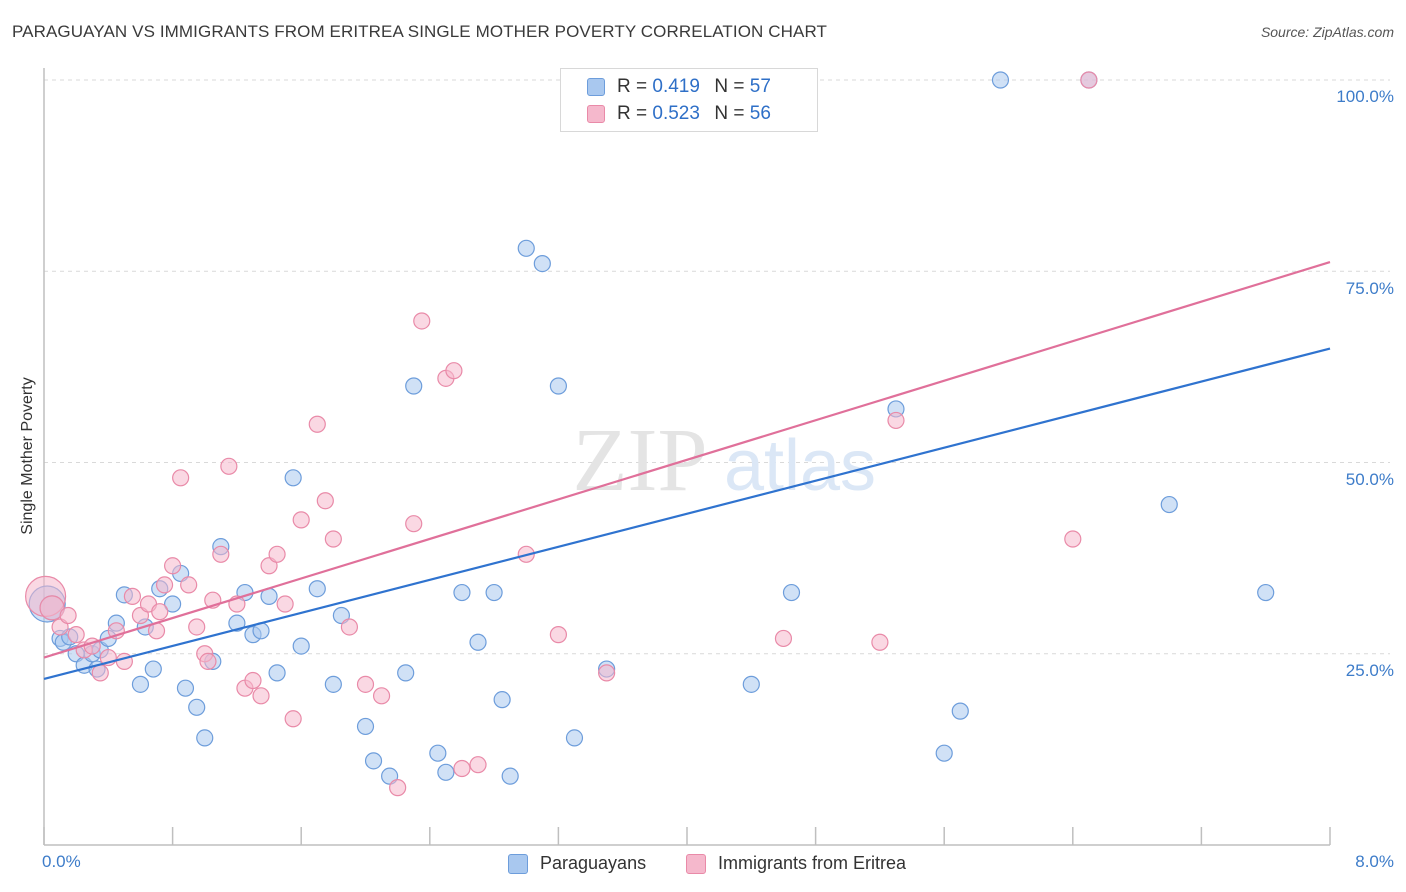 This screenshot has width=1406, height=892. I want to click on x-tick-label-max: 8.0%, so click(1374, 861).